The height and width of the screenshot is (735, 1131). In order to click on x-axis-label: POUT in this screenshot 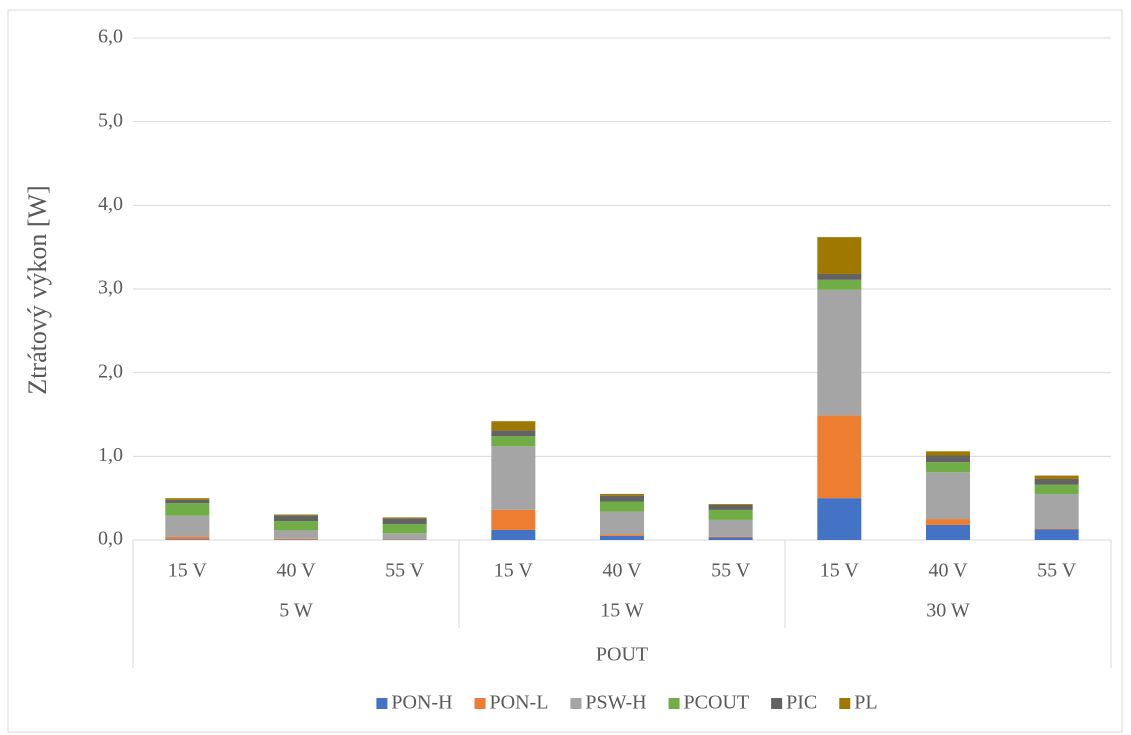, I will do `click(622, 655)`.